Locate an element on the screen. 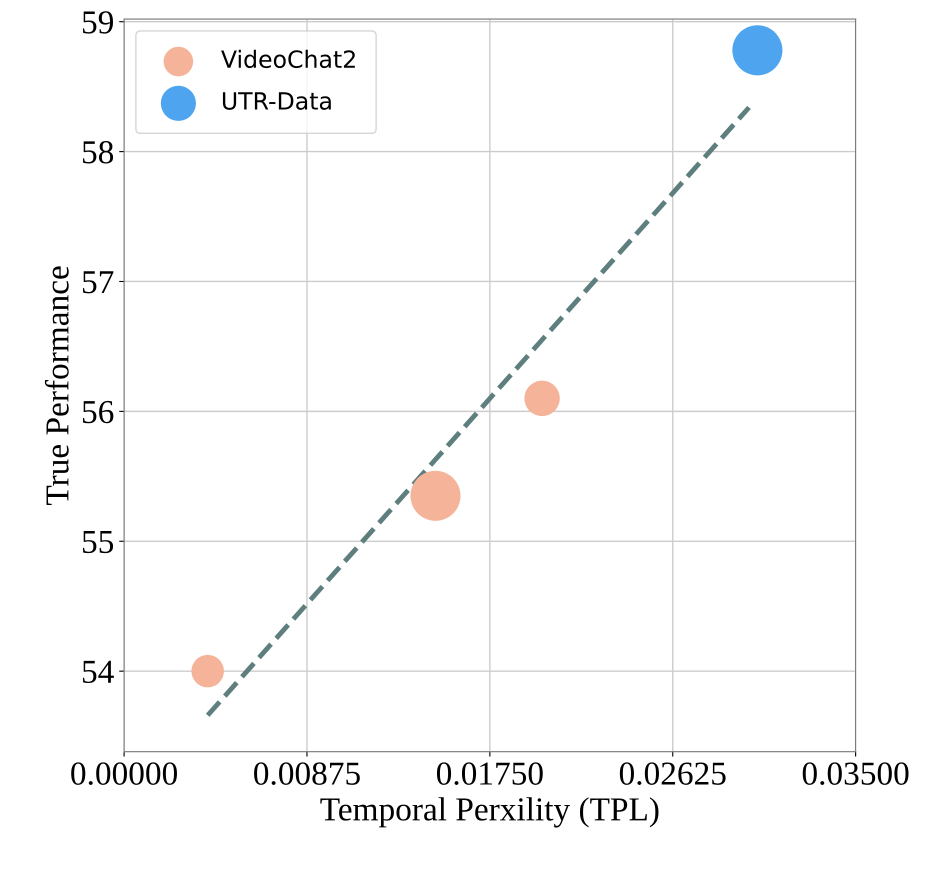 The image size is (926, 869). legend-label: VideoChat2 is located at coordinates (288, 59).